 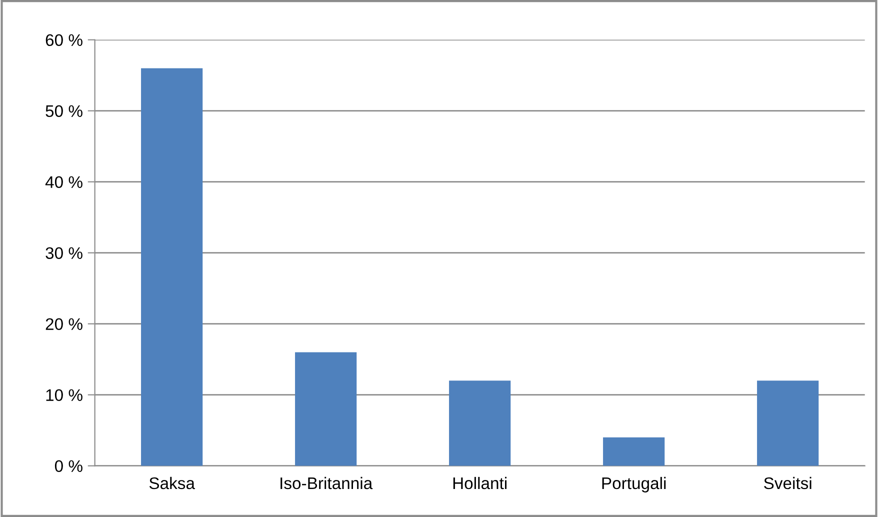 I want to click on y-tick-label: 0 %, so click(x=68, y=466).